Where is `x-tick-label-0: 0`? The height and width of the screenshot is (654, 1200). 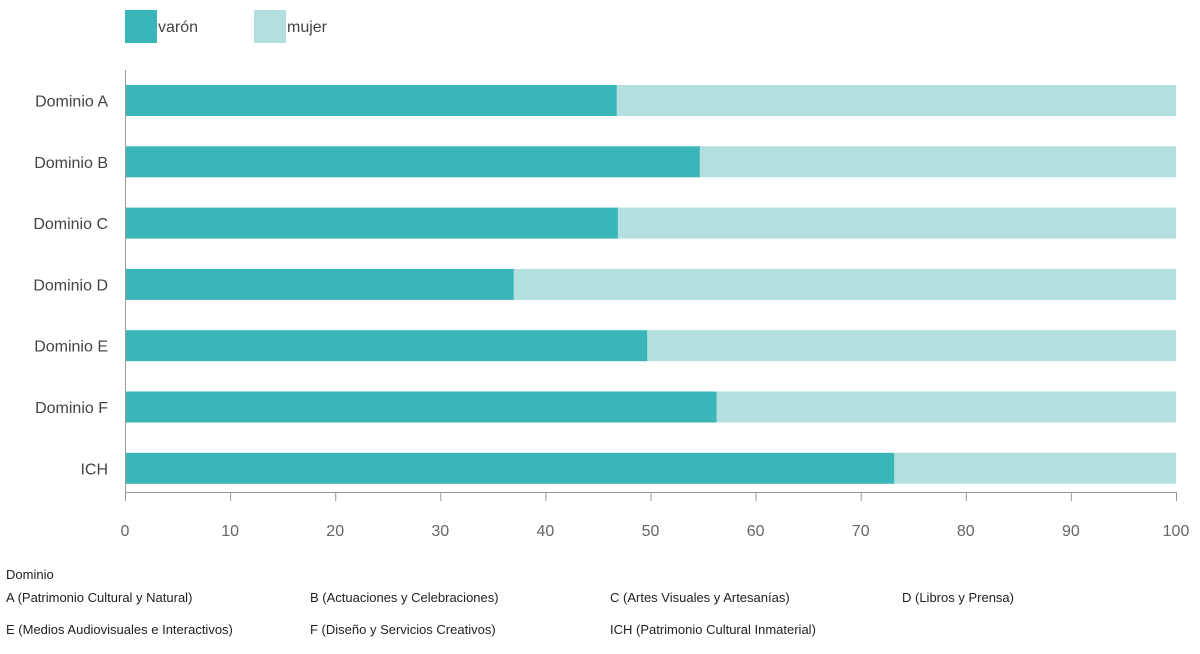
x-tick-label-0: 0 is located at coordinates (125, 531).